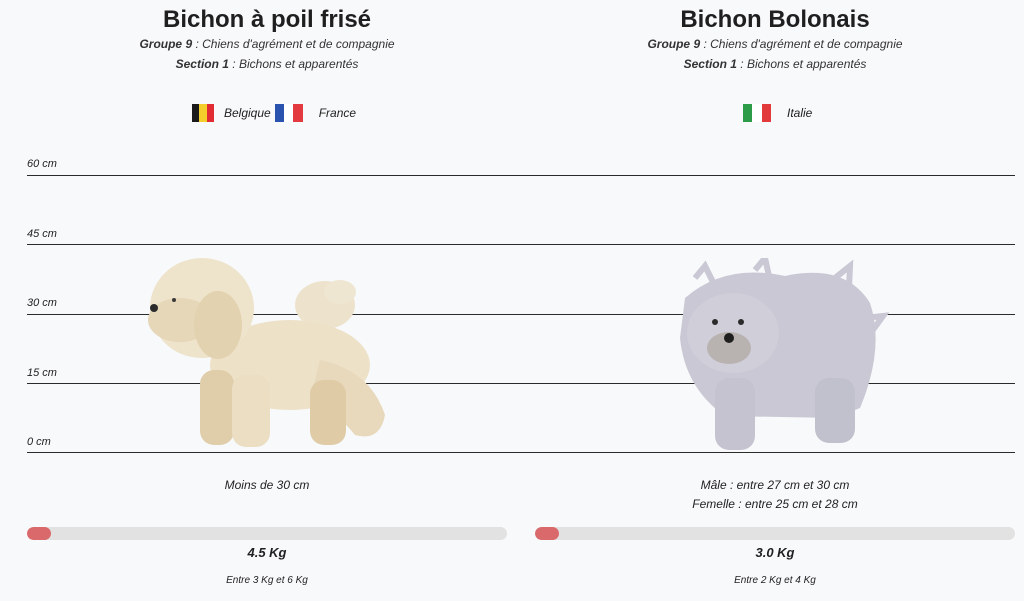 The width and height of the screenshot is (1024, 601). I want to click on belgium-flag-icon, so click(203, 113).